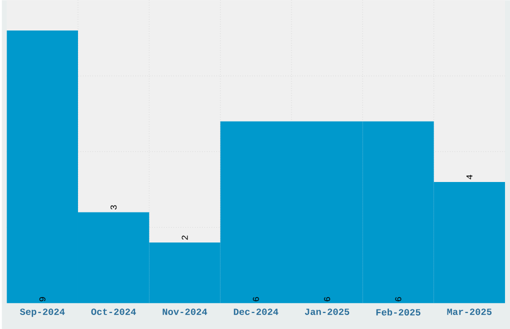 The width and height of the screenshot is (510, 329). Describe the element at coordinates (469, 311) in the screenshot. I see `x-tick-label: Mar-2025` at that location.